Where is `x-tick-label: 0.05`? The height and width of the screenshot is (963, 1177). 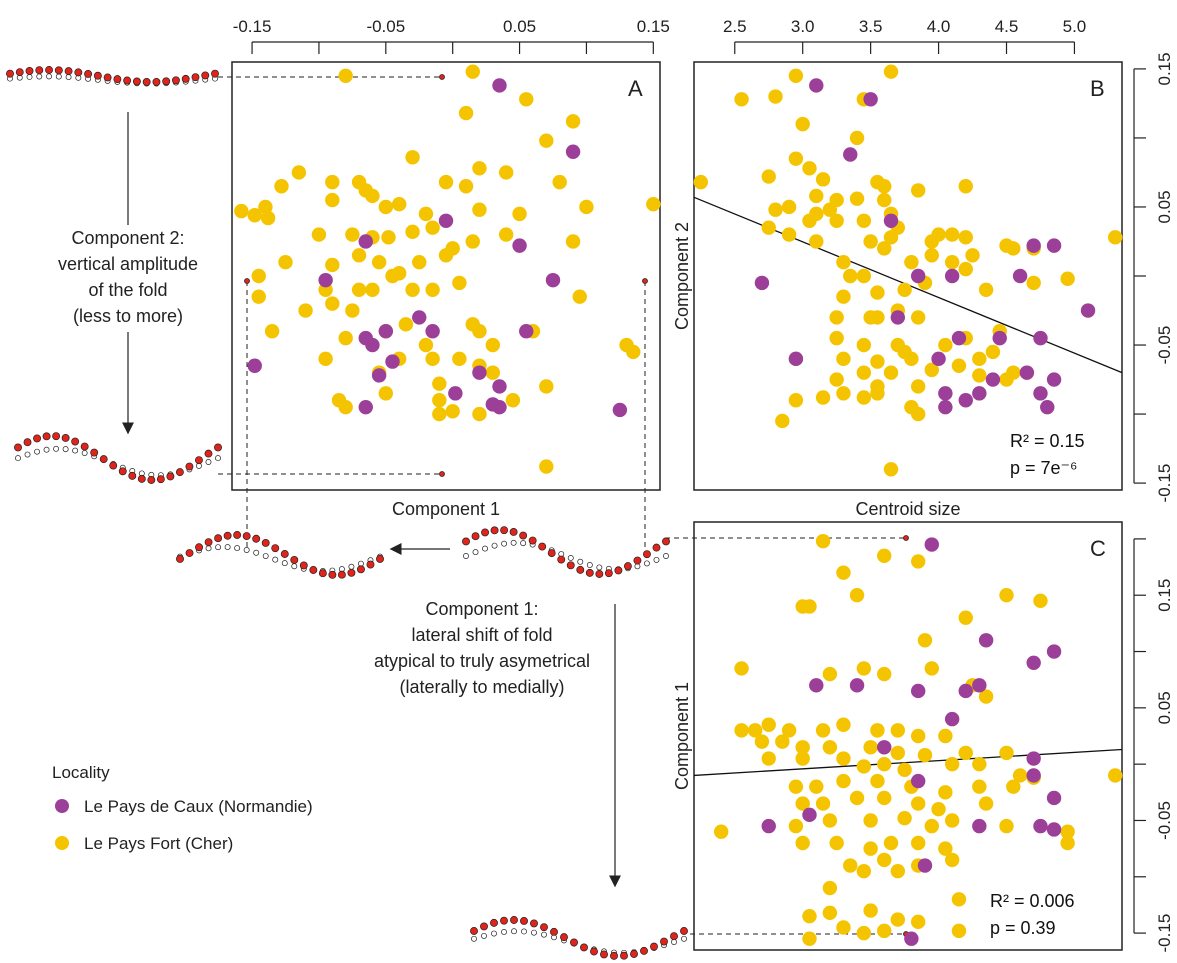
x-tick-label: 0.05 is located at coordinates (519, 26).